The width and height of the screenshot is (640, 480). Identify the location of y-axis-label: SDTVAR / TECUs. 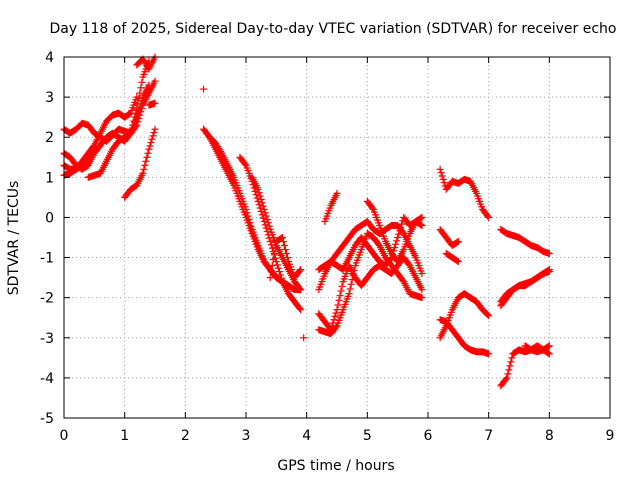
(14, 238).